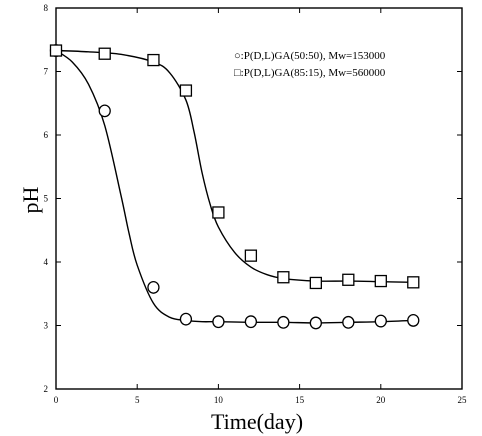  Describe the element at coordinates (46, 8) in the screenshot. I see `y-tick-label: 8` at that location.